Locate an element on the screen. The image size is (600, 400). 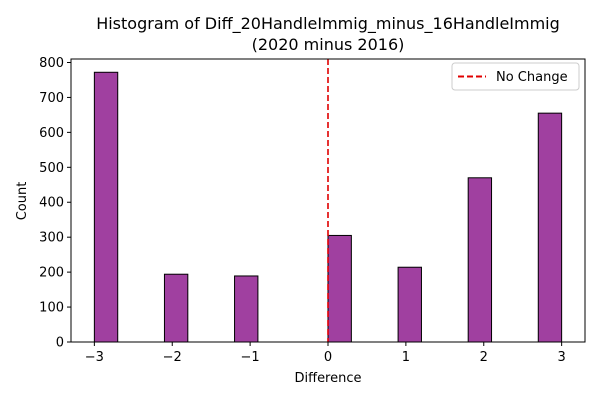
legend-label-no-change: No Change is located at coordinates (532, 77).